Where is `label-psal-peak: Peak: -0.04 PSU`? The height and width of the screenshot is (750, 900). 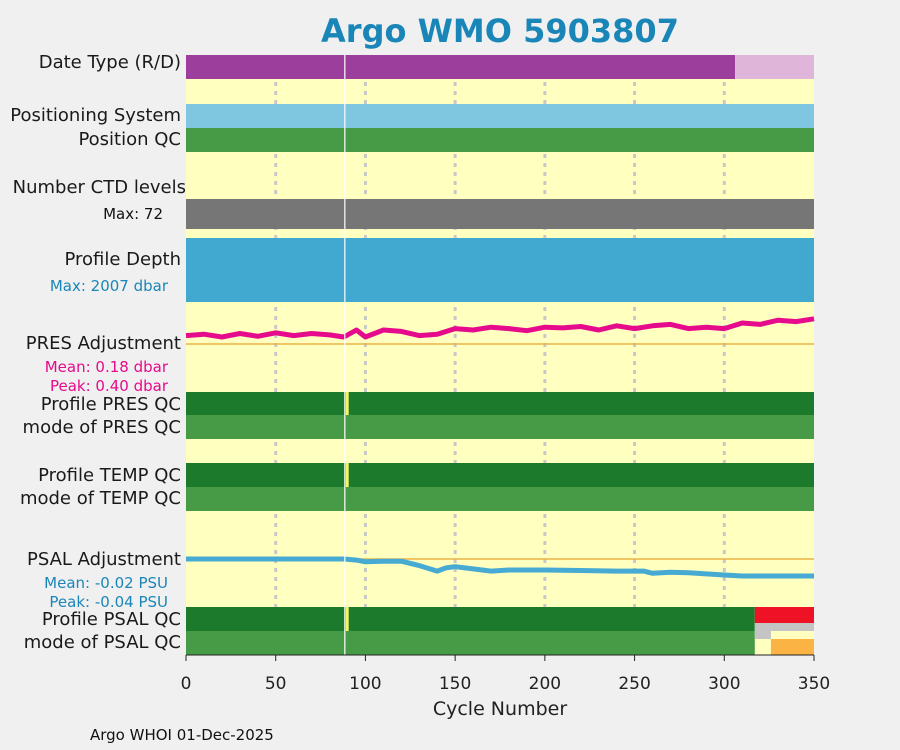
label-psal-peak: Peak: -0.04 PSU is located at coordinates (108, 602).